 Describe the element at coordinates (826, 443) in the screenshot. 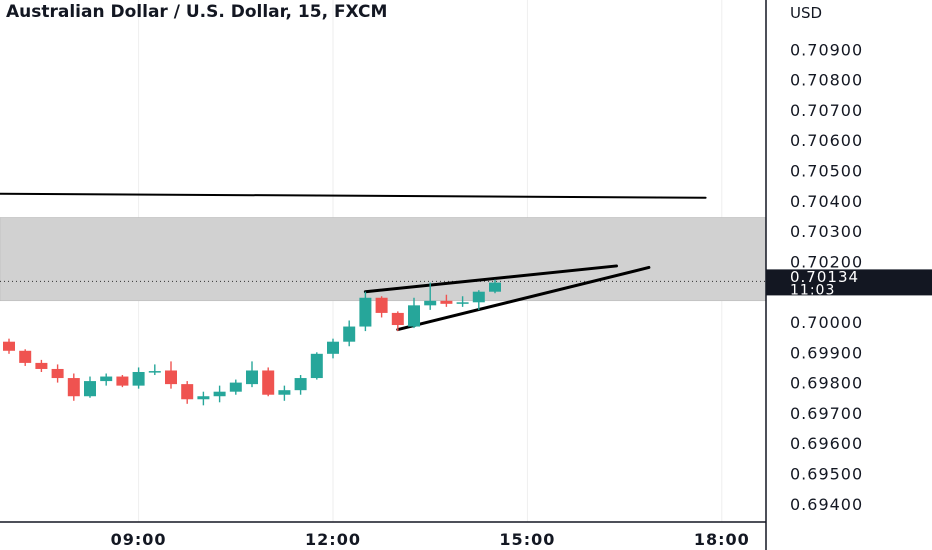

I see `price-tick-label: 0.69600` at that location.